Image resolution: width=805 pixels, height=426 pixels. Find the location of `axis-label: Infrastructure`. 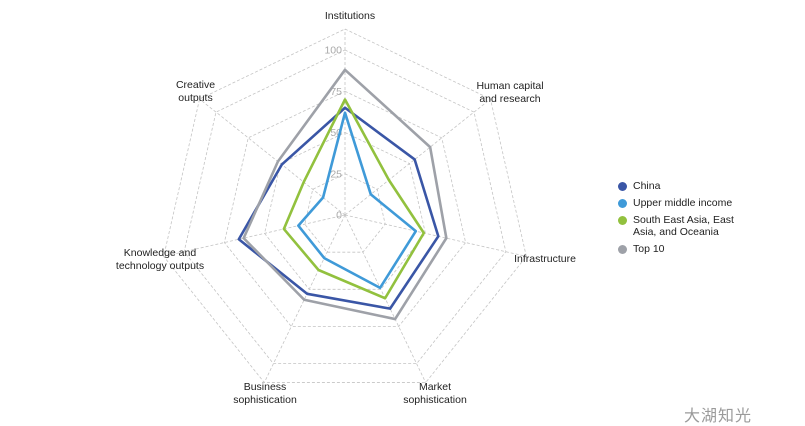

axis-label: Infrastructure is located at coordinates (545, 259).